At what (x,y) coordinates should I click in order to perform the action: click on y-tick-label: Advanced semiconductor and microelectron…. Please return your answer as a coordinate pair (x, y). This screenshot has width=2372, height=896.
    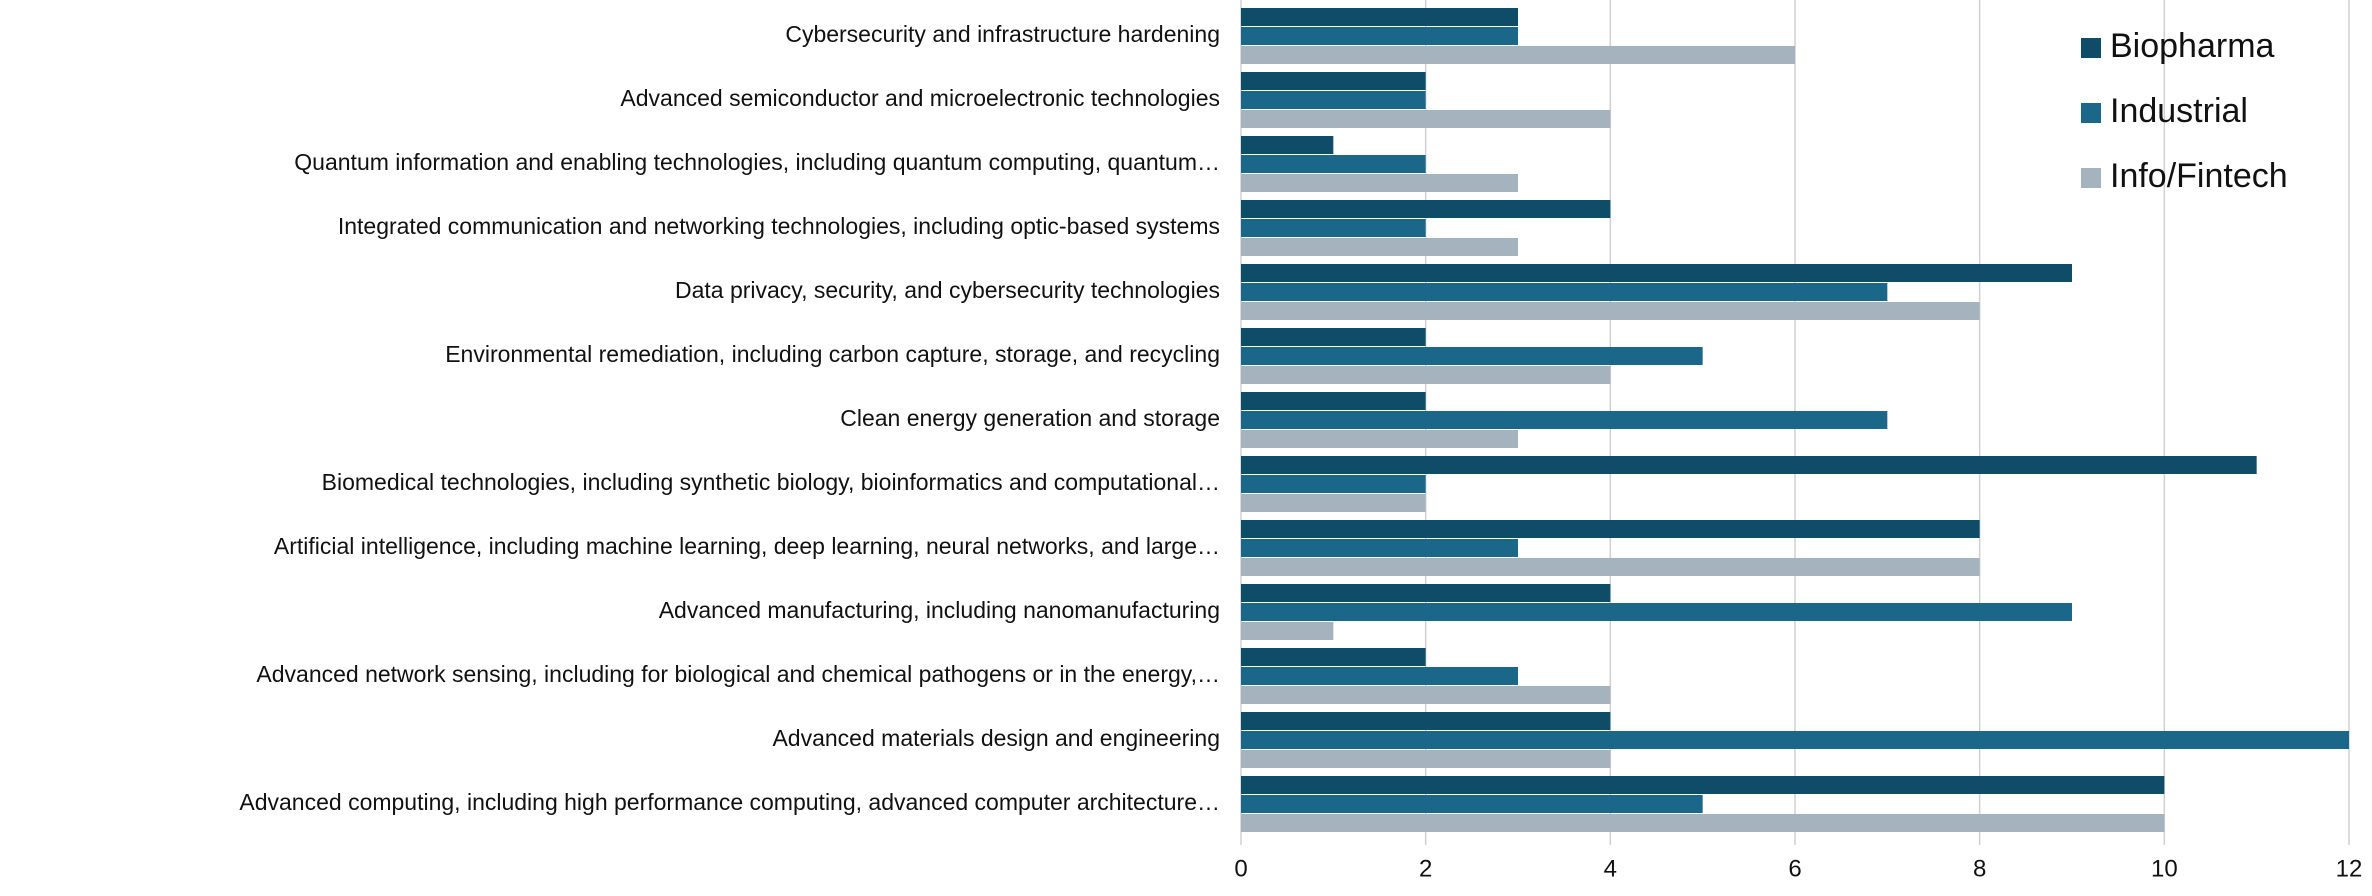
    Looking at the image, I should click on (920, 98).